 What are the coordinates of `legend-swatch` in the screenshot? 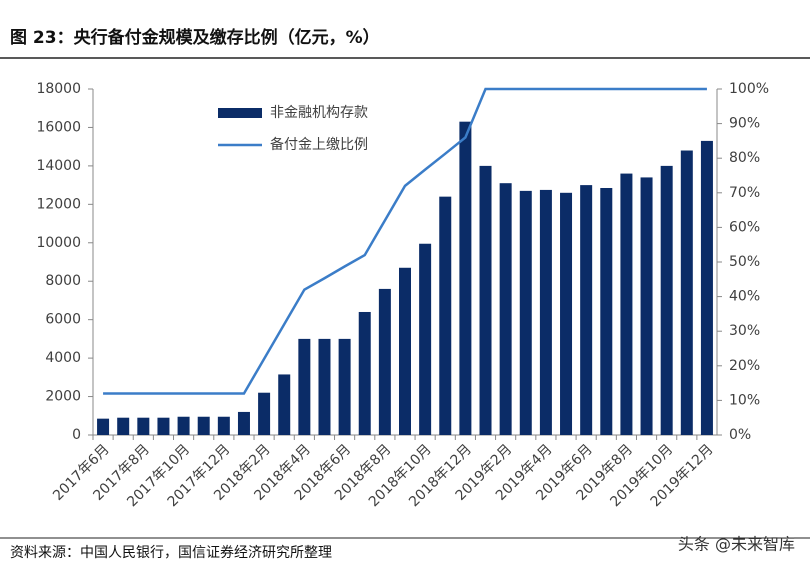 It's located at (240, 113).